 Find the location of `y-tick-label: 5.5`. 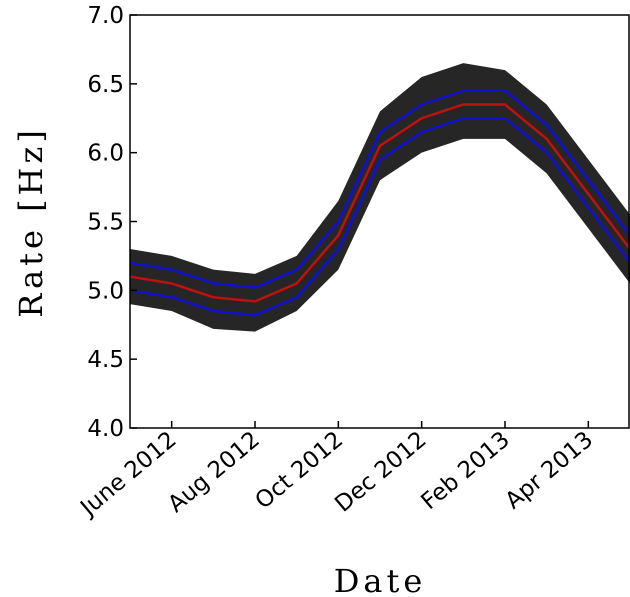

y-tick-label: 5.5 is located at coordinates (105, 223).